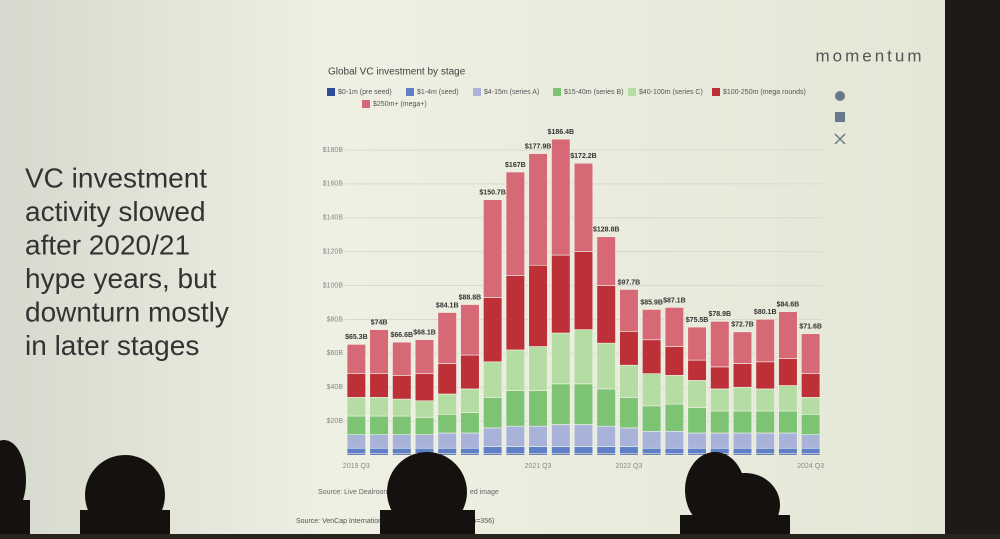 This screenshot has width=1000, height=539. Describe the element at coordinates (333, 285) in the screenshot. I see `y-tick-label: $100B` at that location.